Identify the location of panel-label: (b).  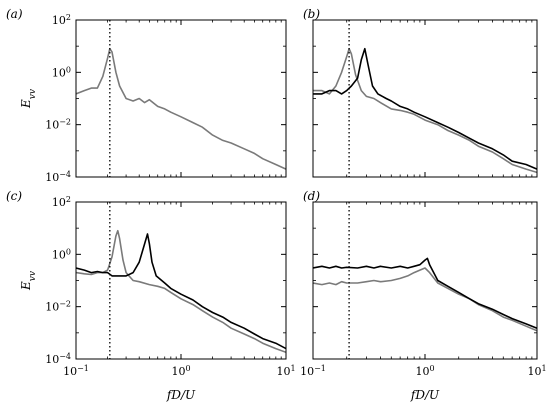
(311, 14).